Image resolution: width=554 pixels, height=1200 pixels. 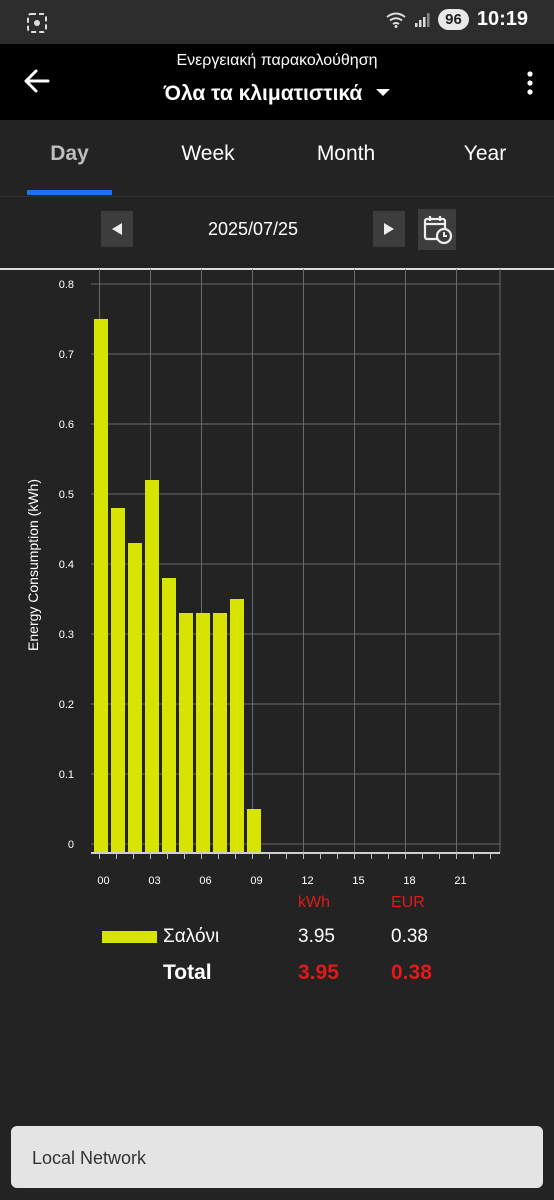 I want to click on x-tick-label: 15, so click(x=358, y=881).